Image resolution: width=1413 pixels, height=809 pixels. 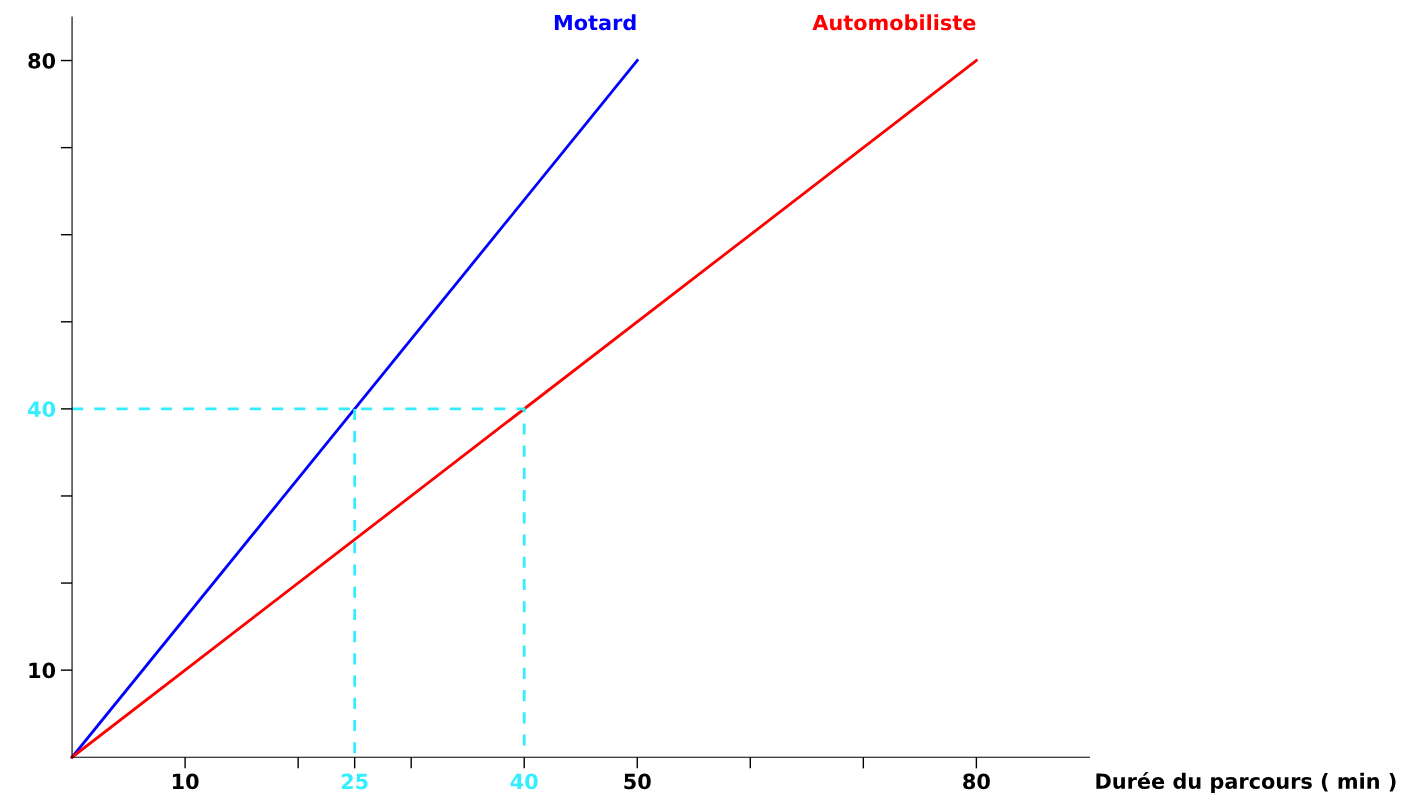 What do you see at coordinates (894, 22) in the screenshot?
I see `series-label: Automobiliste` at bounding box center [894, 22].